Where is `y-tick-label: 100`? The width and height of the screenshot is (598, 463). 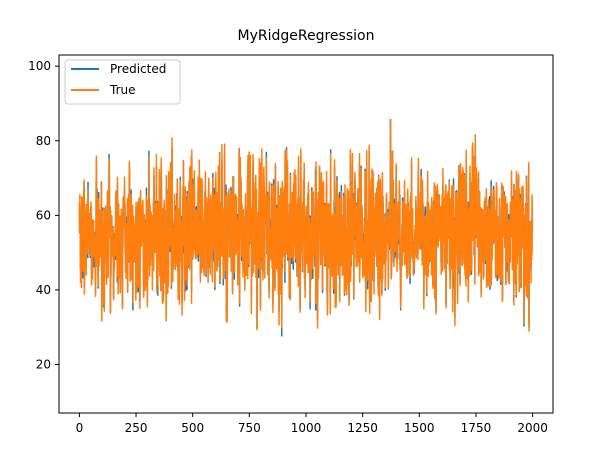 y-tick-label: 100 is located at coordinates (39, 66).